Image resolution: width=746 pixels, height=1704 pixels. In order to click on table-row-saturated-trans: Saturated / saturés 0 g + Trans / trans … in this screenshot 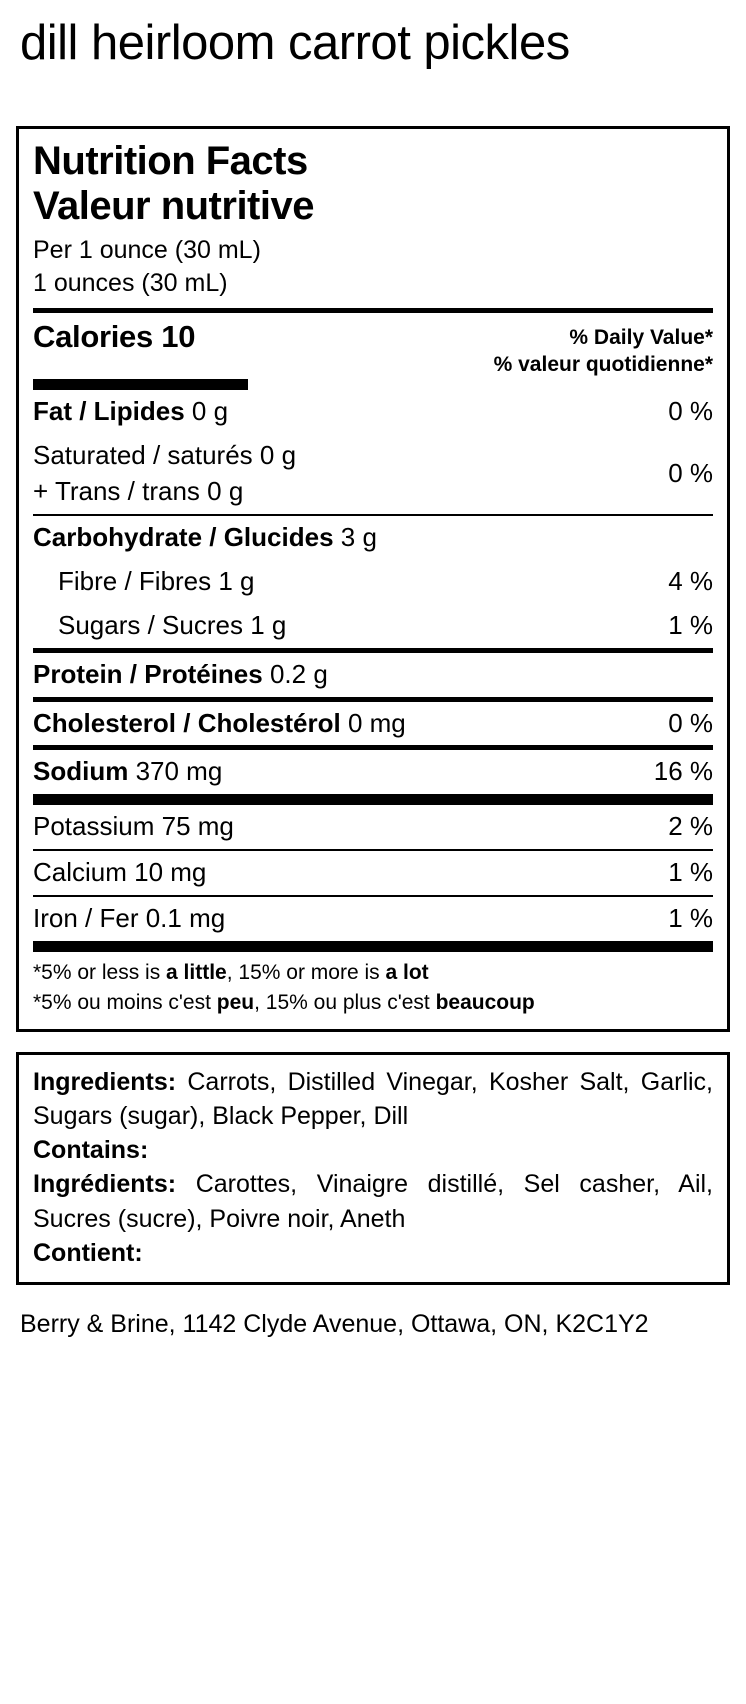, I will do `click(373, 474)`.